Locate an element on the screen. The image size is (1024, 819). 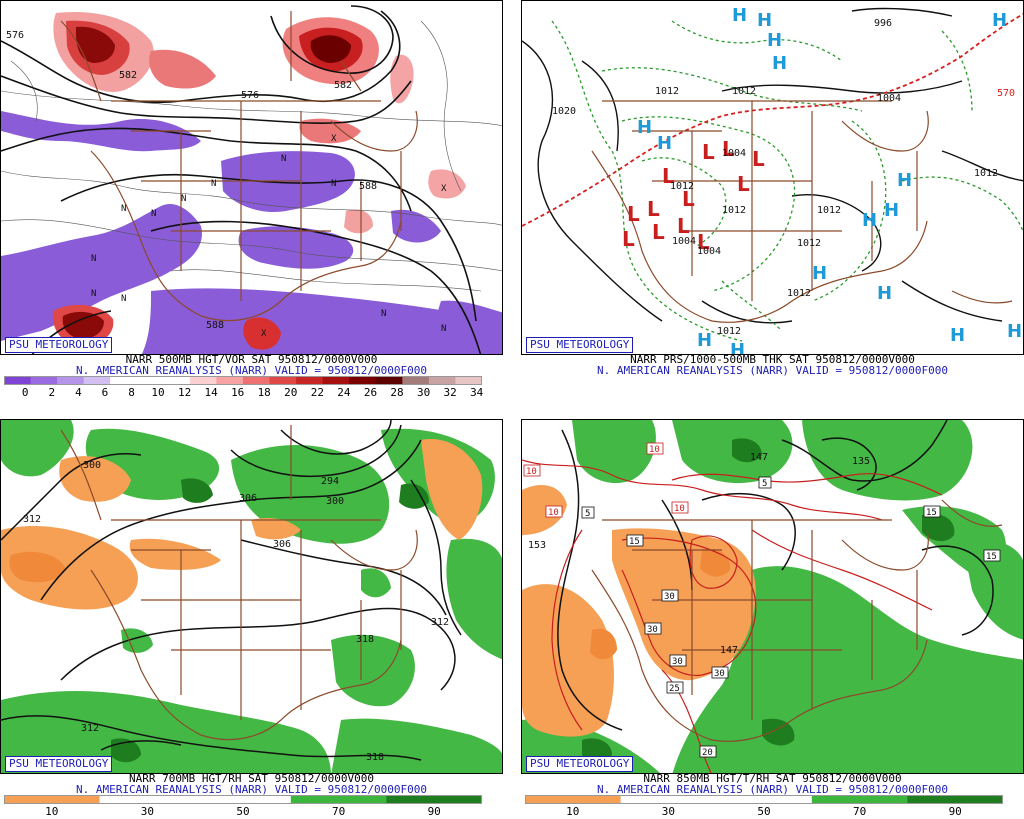
svg-text: 582 is located at coordinates (343, 85).